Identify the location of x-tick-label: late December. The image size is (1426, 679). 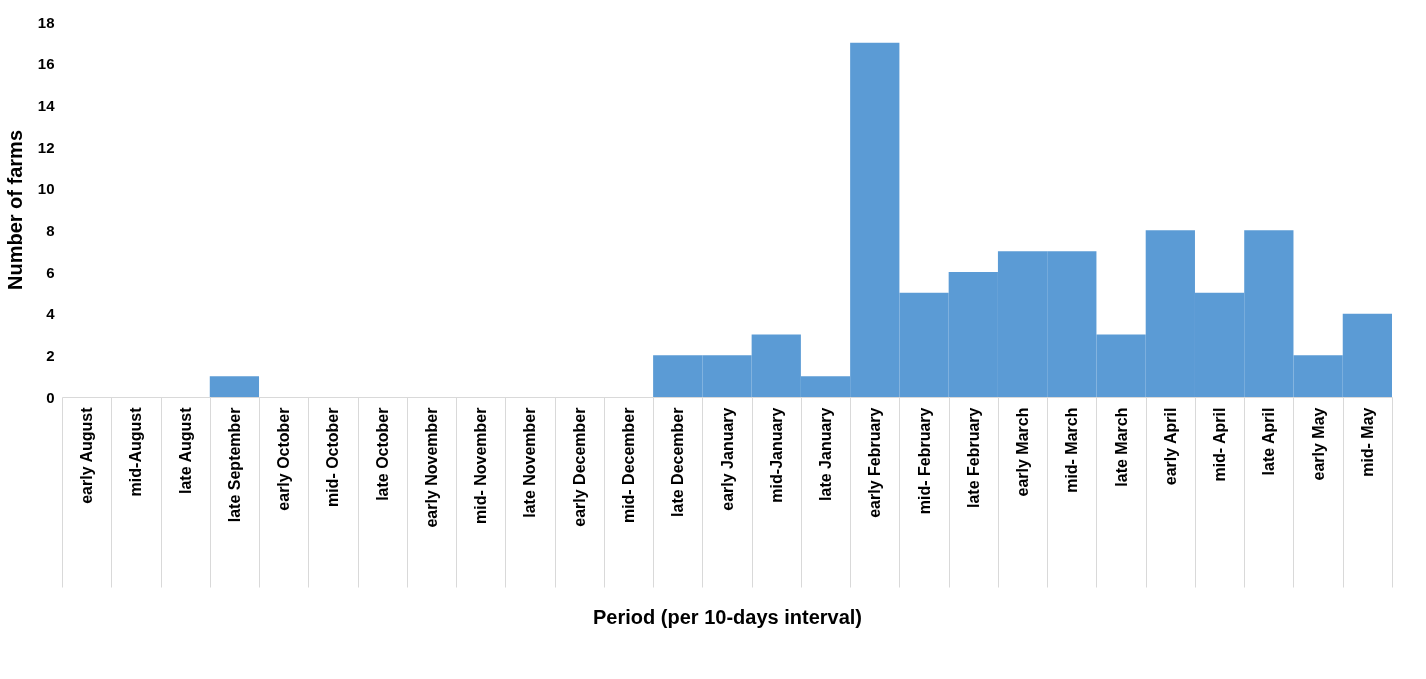
(678, 462).